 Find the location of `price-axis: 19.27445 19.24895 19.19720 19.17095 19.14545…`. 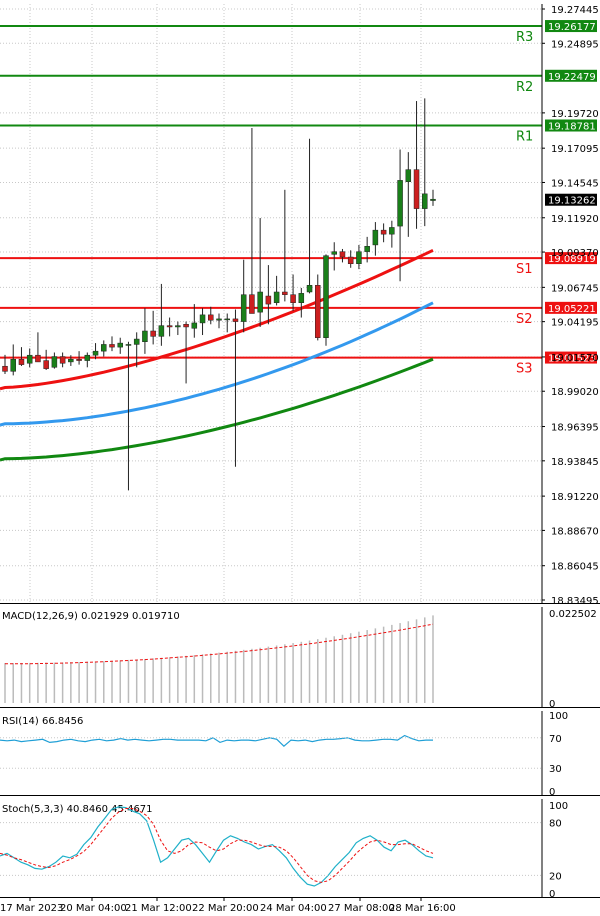

price-axis: 19.27445 19.24895 19.19720 19.17095 19.14545… is located at coordinates (570, 306).